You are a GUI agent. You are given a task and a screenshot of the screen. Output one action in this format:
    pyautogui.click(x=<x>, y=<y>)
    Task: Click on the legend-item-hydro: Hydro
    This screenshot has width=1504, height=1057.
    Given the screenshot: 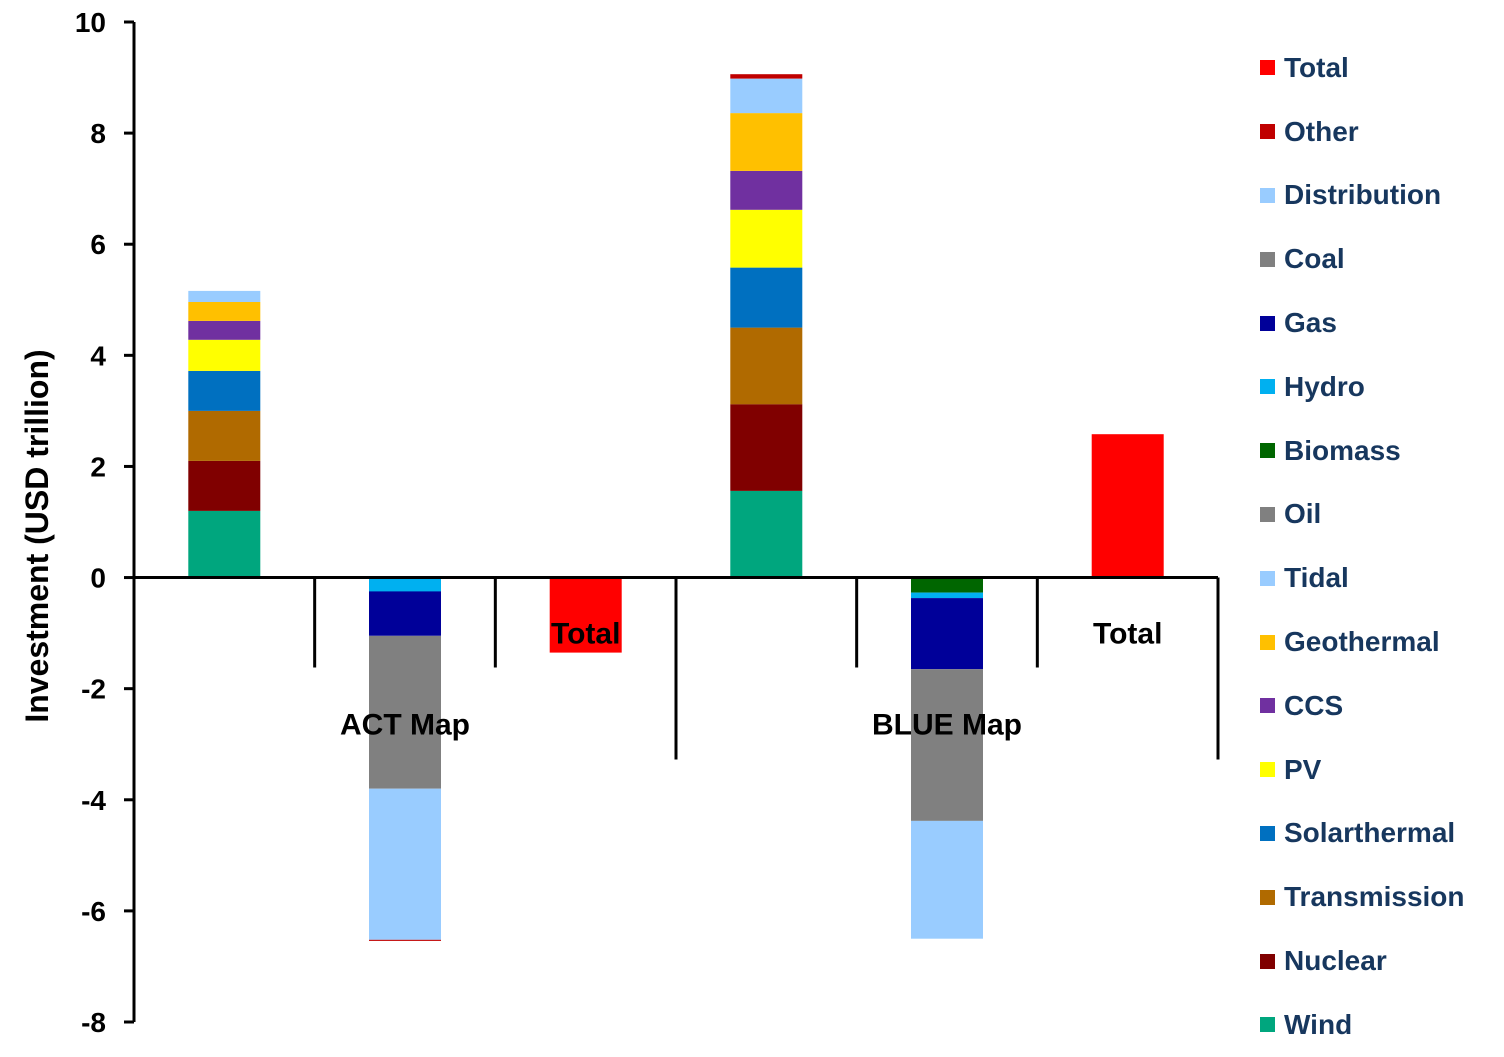 What is the action you would take?
    pyautogui.click(x=1380, y=387)
    